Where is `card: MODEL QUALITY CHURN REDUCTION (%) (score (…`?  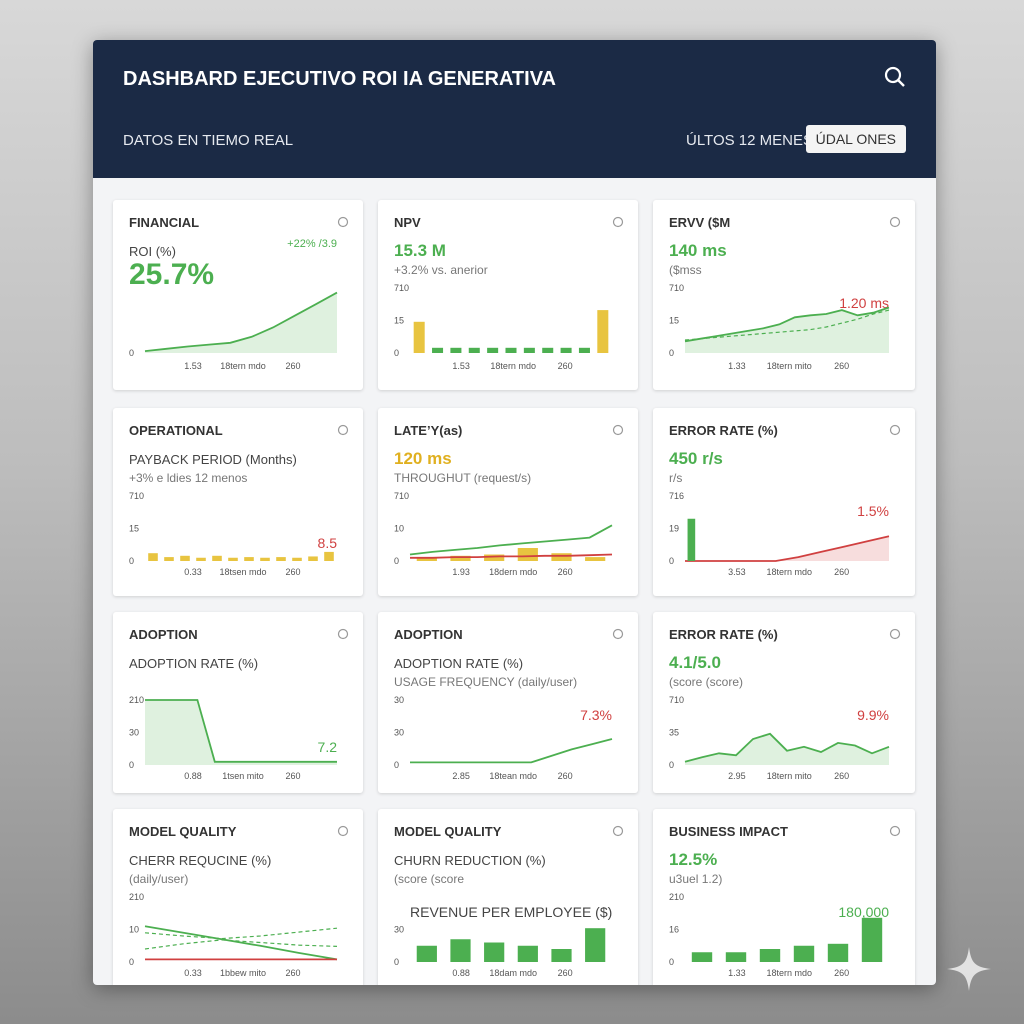
card: MODEL QUALITY CHURN REDUCTION (%) (score (… is located at coordinates (508, 897).